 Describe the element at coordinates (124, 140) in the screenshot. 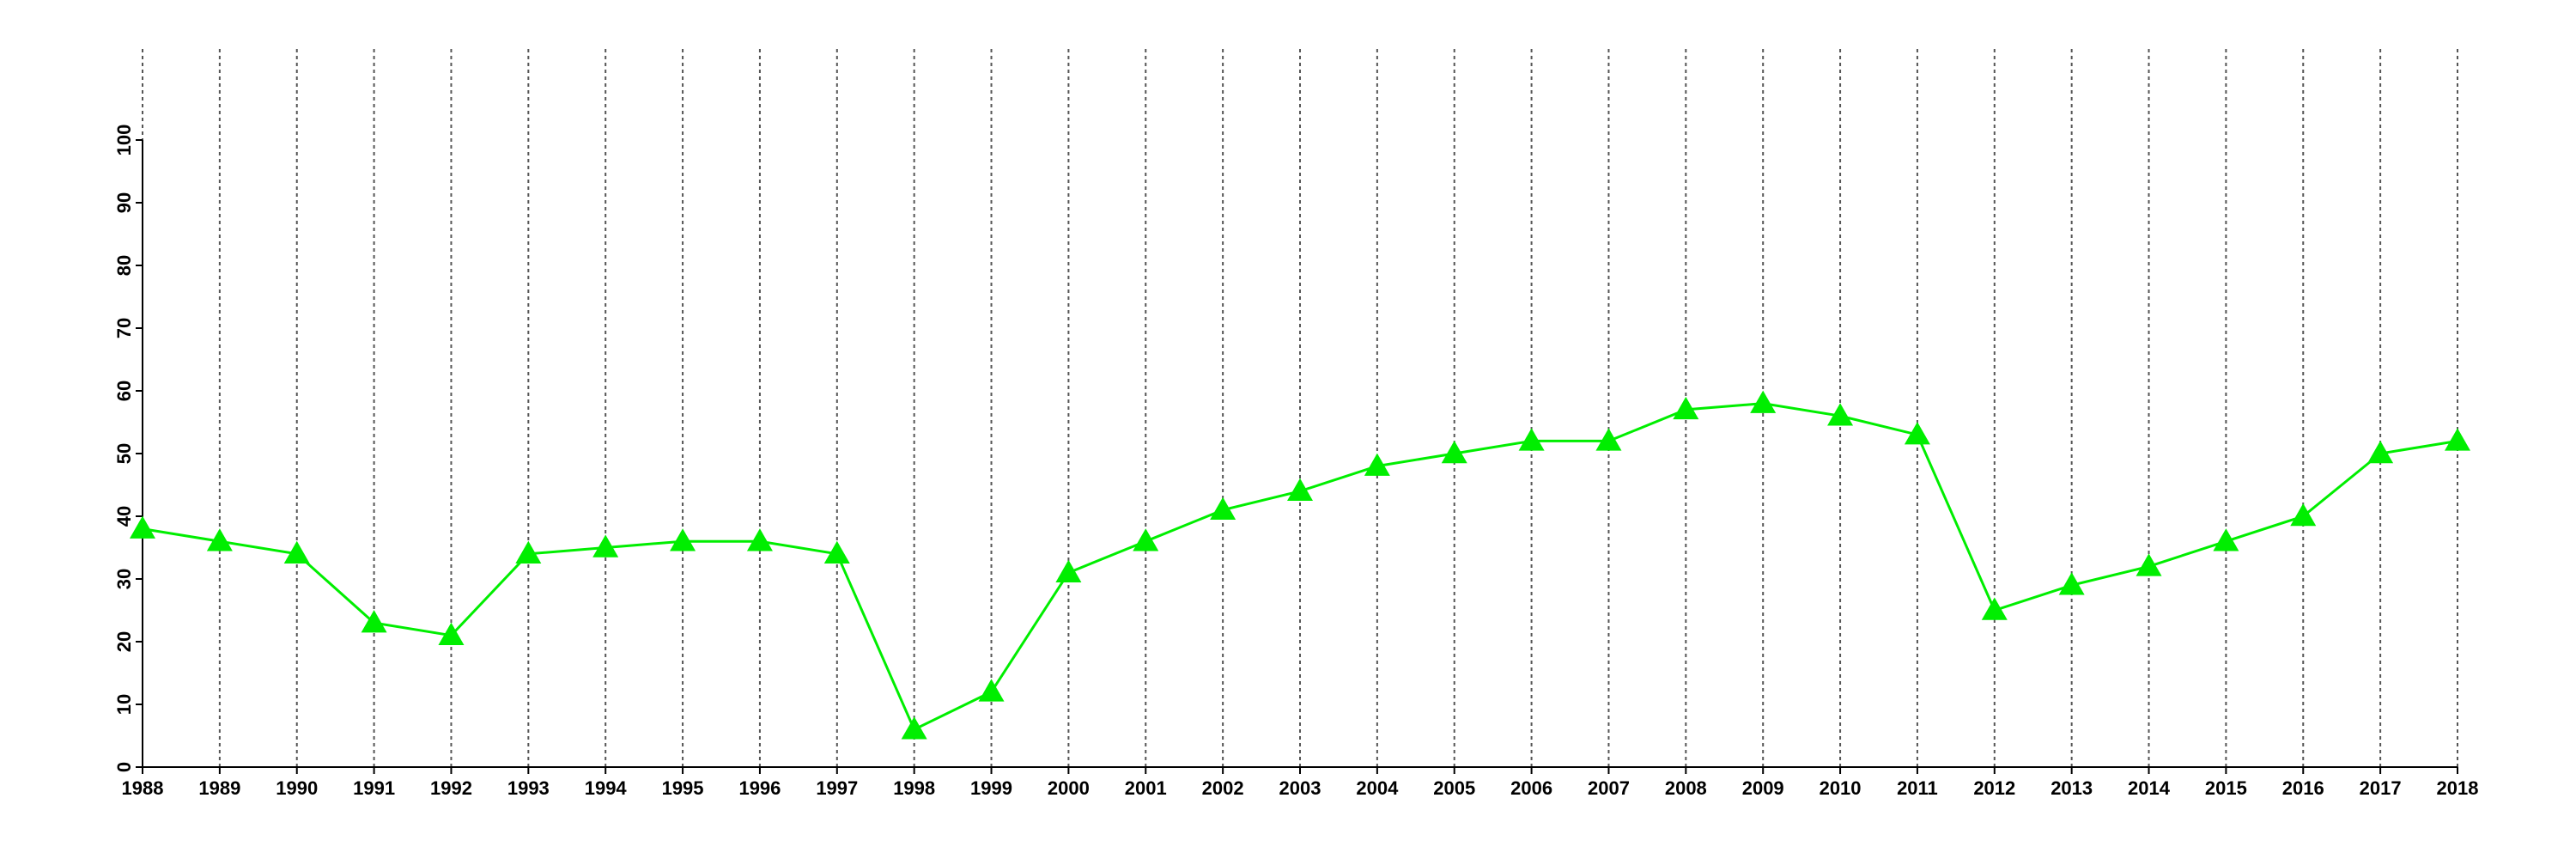

I see `y-tick-label: 100` at that location.